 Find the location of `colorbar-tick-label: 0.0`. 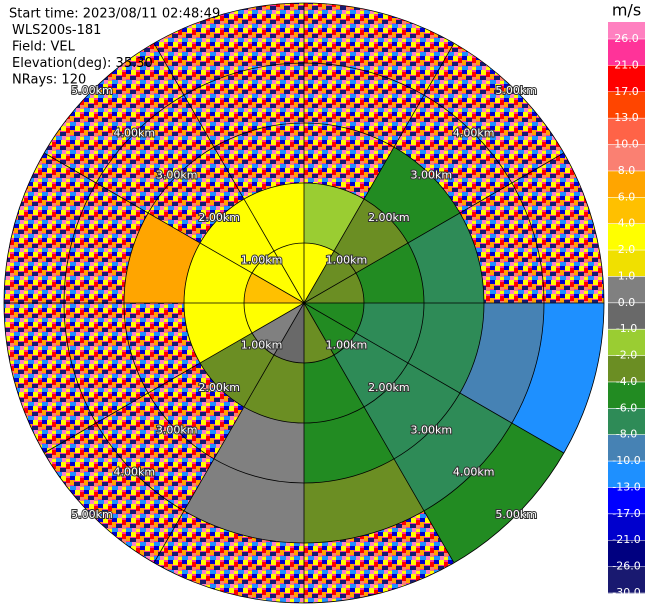

colorbar-tick-label: 0.0 is located at coordinates (627, 302).